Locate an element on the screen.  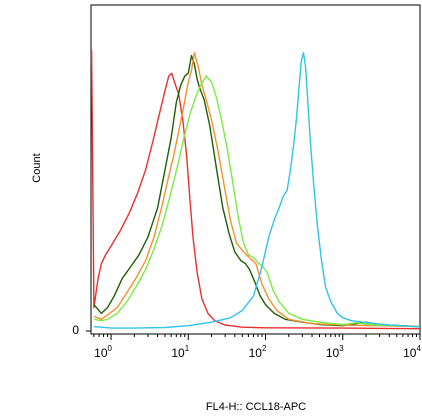
y-tick-label: 0 is located at coordinates (75, 330).